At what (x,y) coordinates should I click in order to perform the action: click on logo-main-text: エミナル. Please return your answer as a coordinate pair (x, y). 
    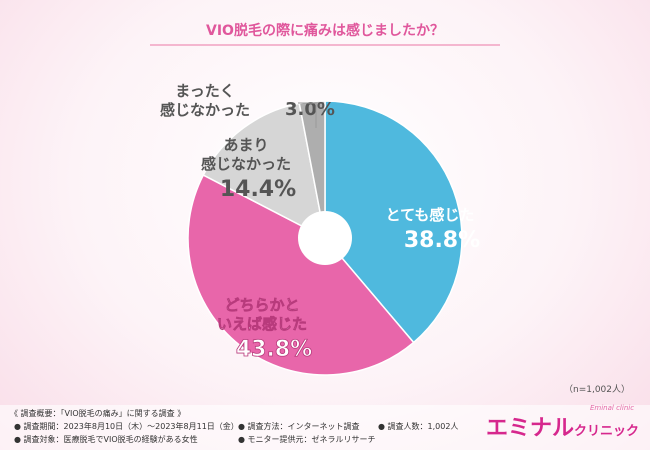
    Looking at the image, I should click on (530, 428).